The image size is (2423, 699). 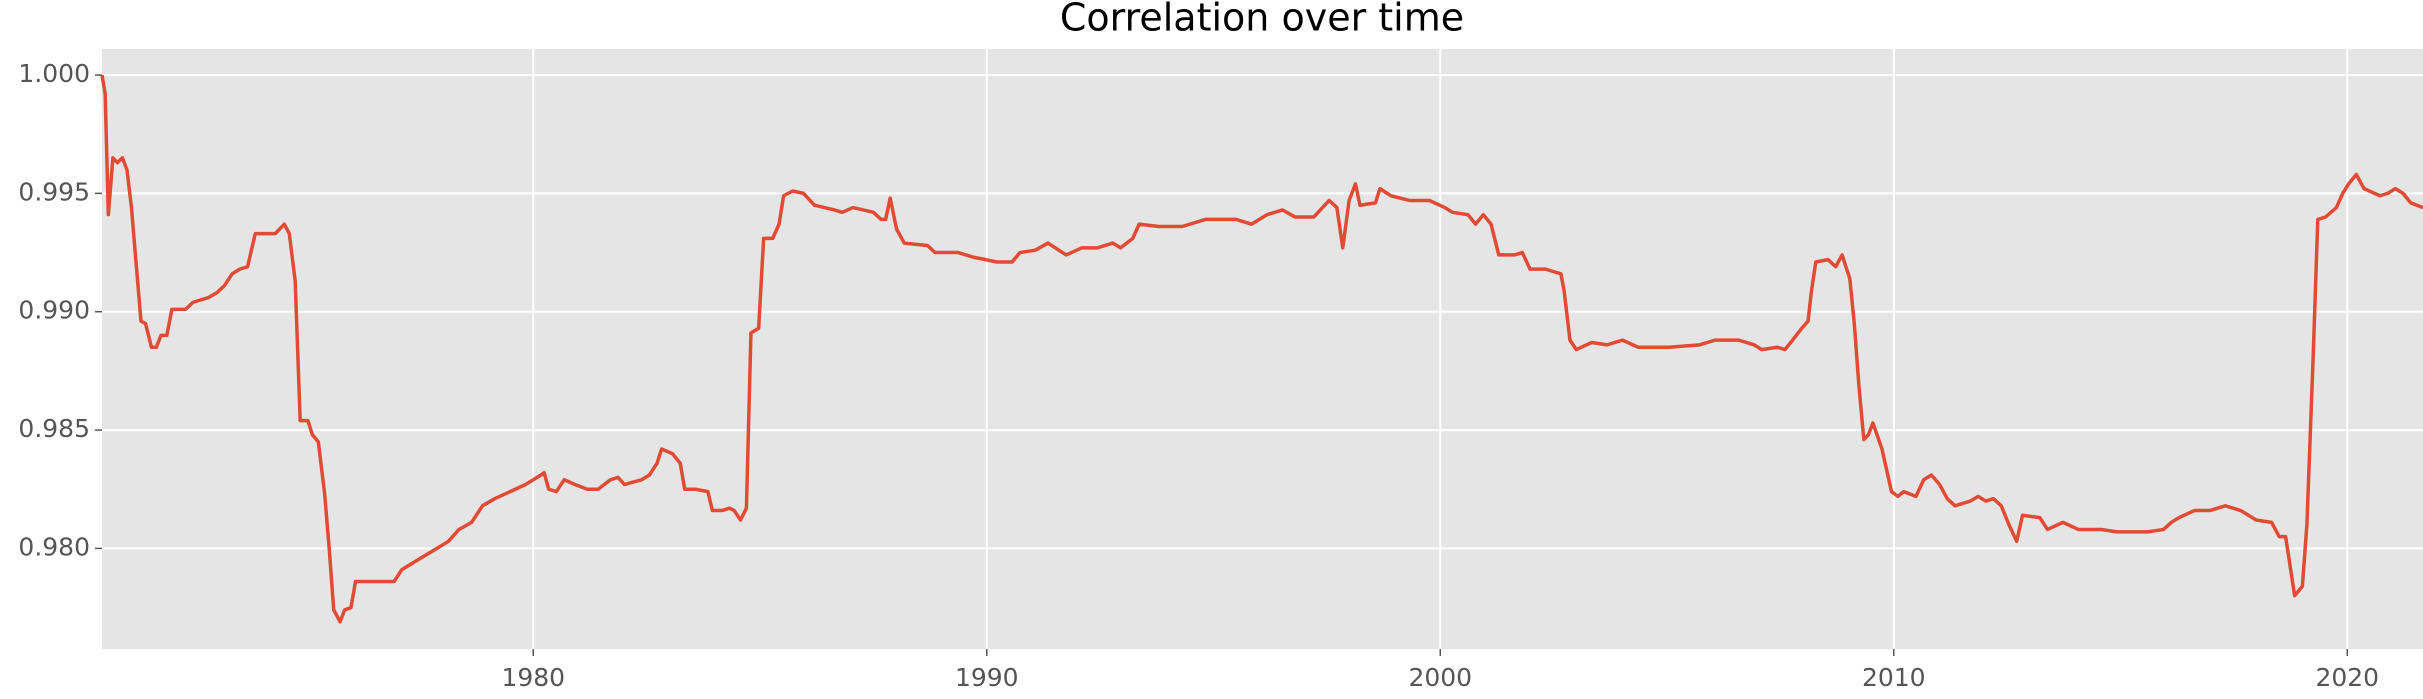 I want to click on y-tick-label: 0.980, so click(x=54, y=546).